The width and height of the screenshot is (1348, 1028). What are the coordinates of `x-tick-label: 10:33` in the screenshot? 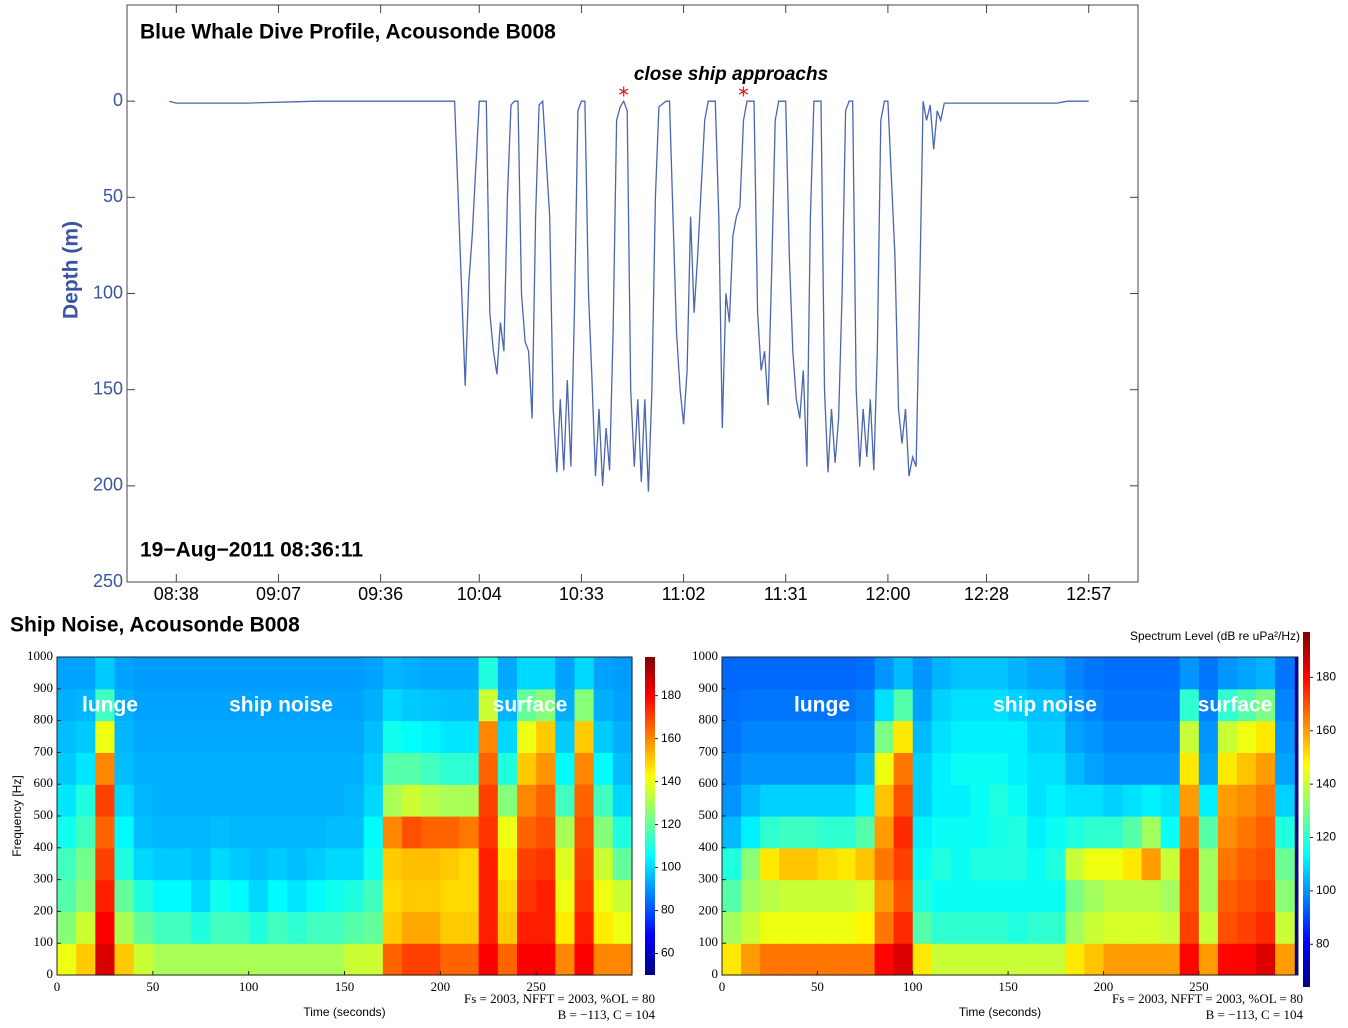 It's located at (581, 594).